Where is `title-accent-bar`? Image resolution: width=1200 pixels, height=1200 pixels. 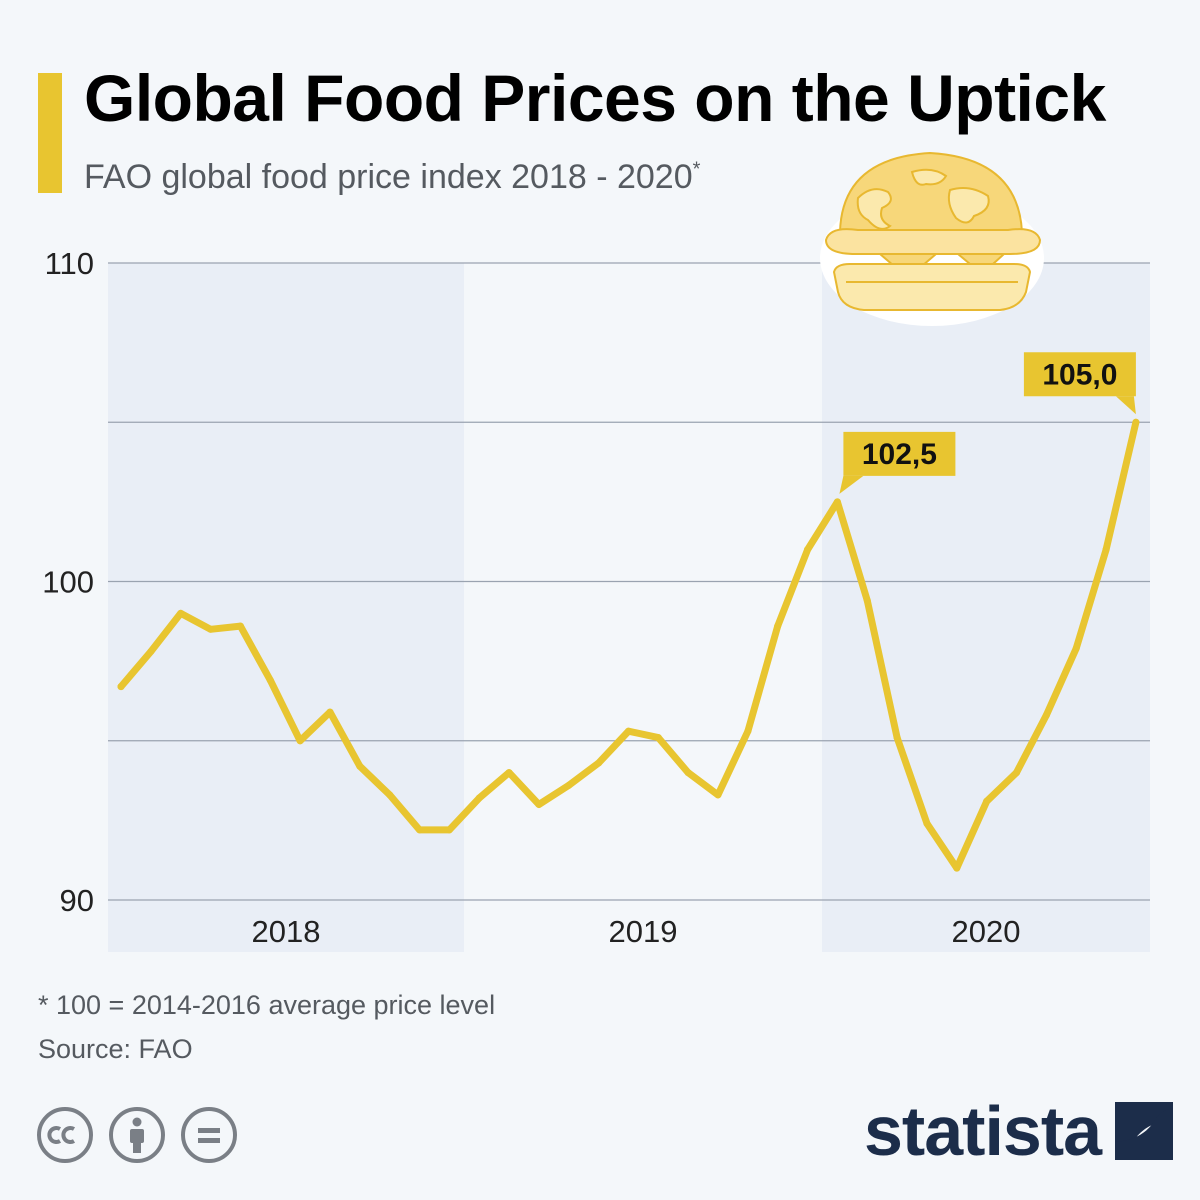 title-accent-bar is located at coordinates (50, 133).